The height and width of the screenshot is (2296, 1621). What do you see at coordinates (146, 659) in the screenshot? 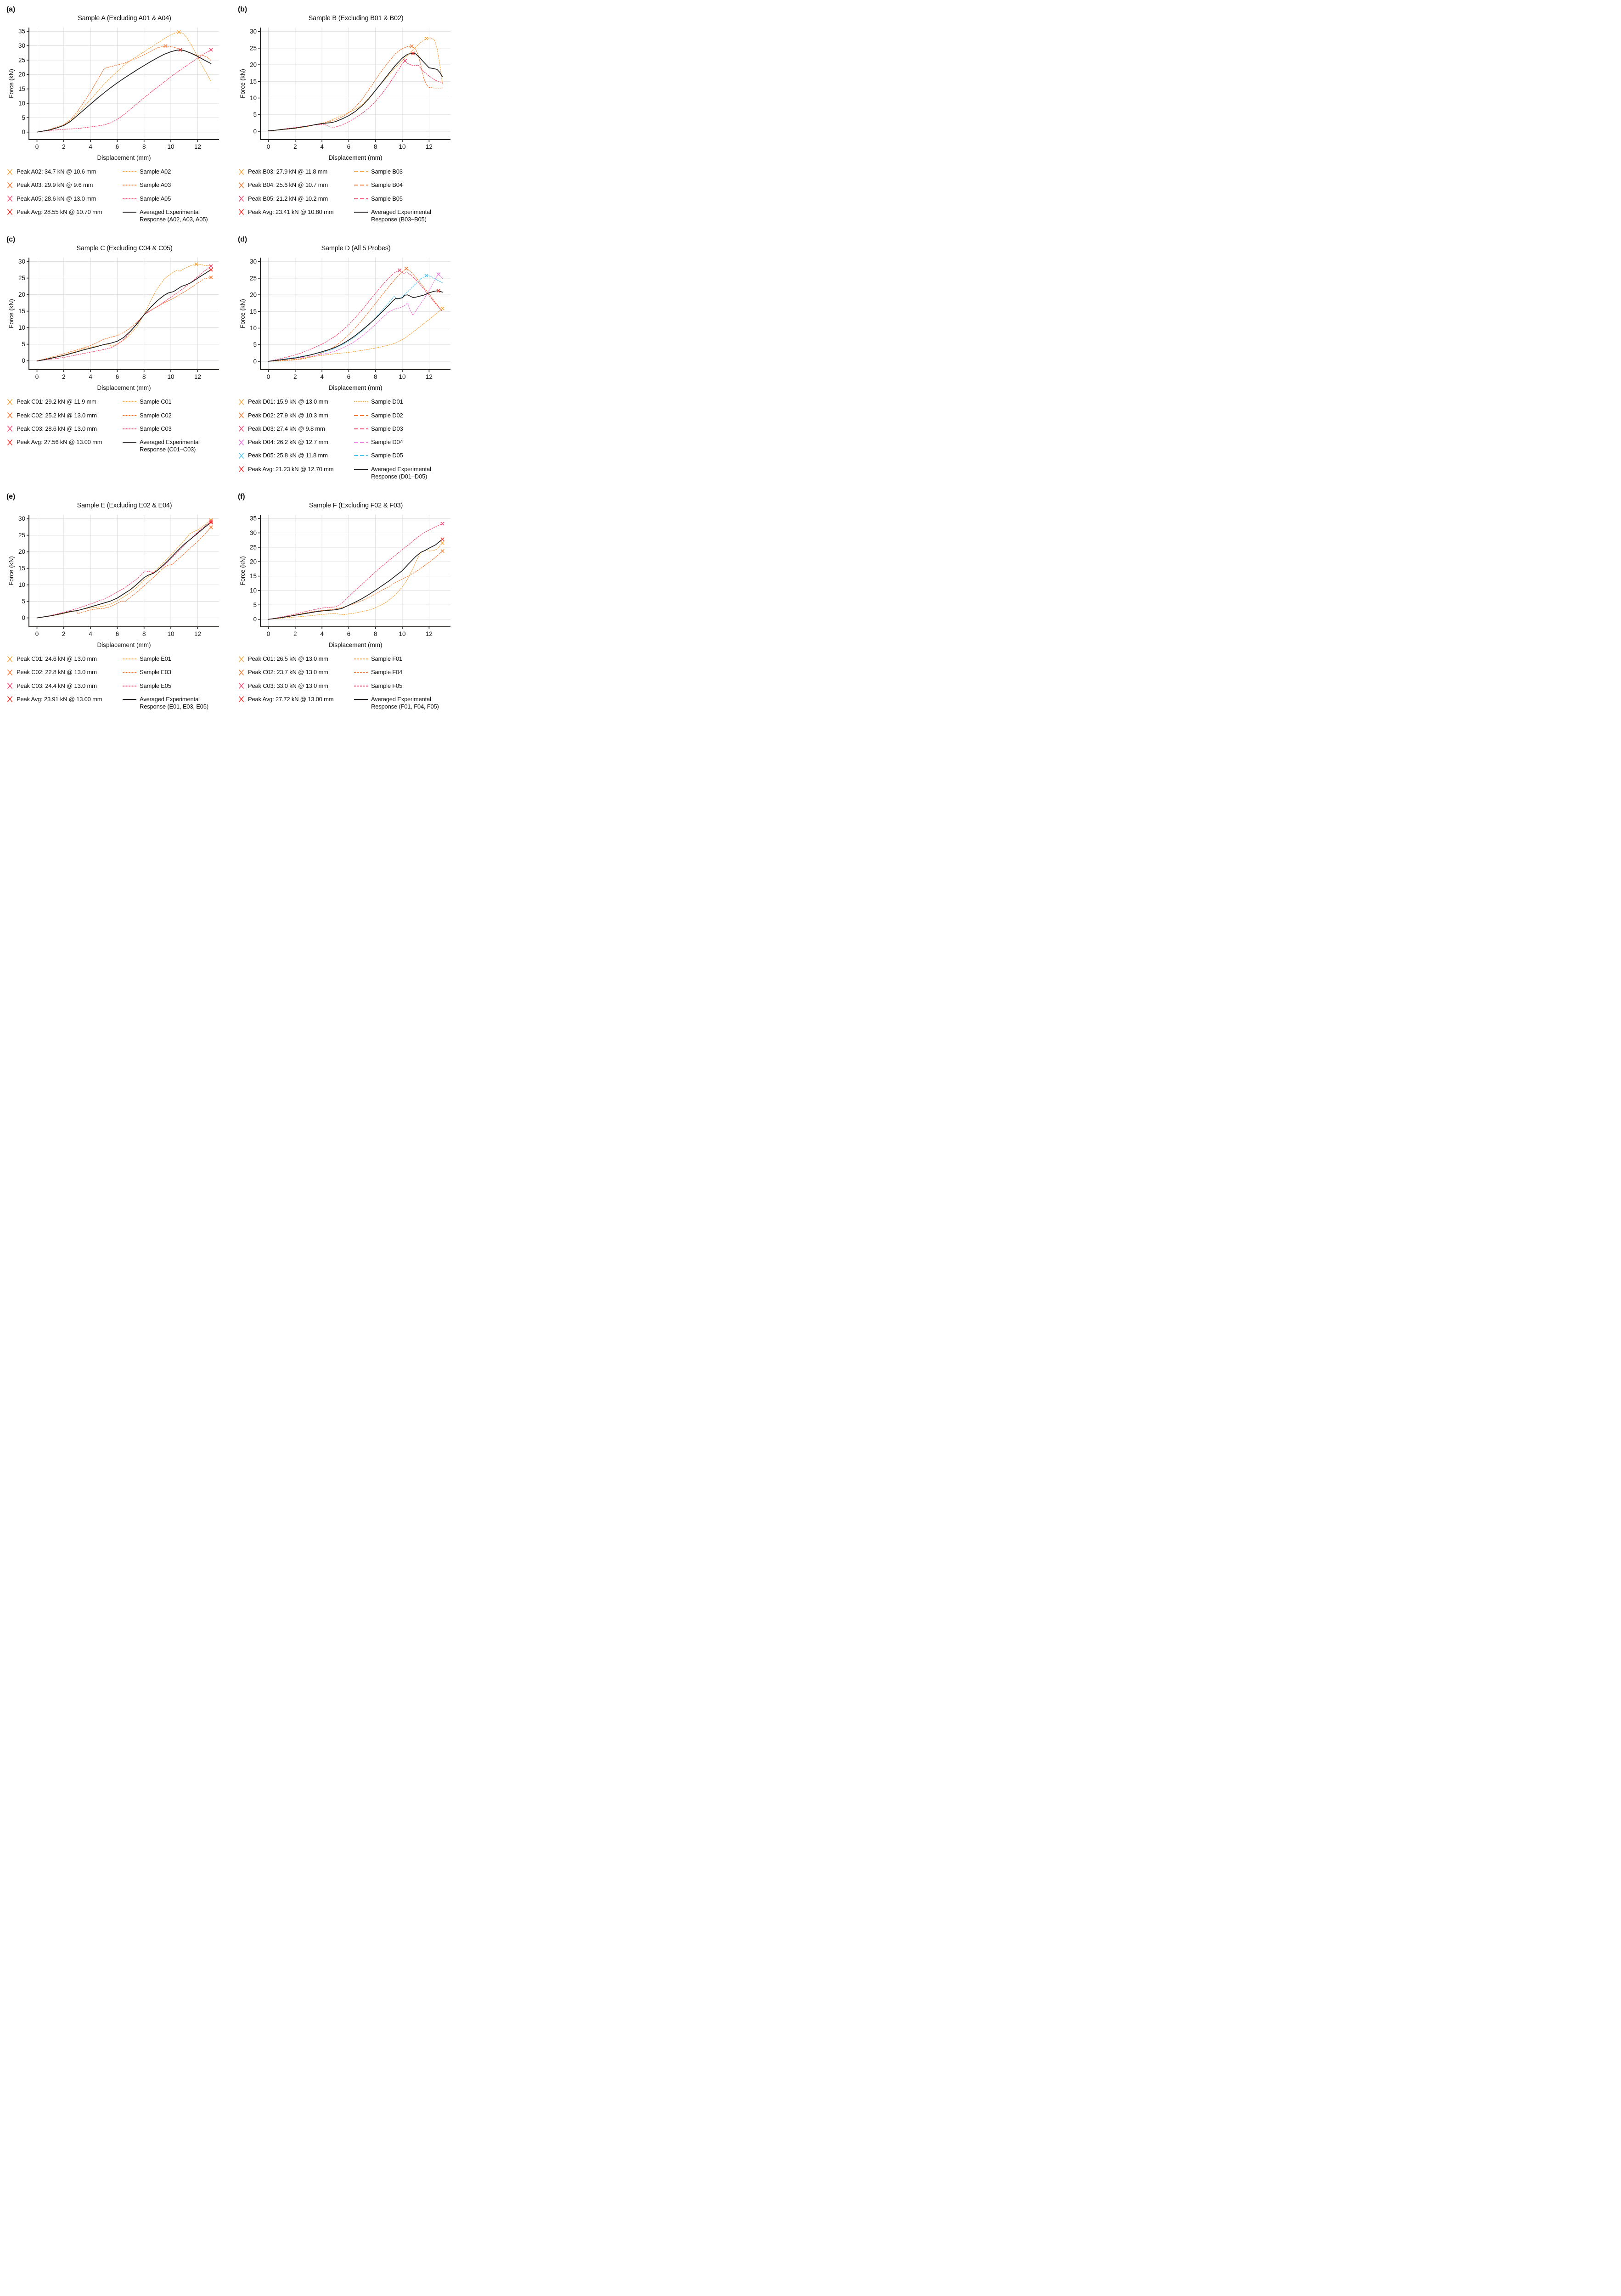
I see `series-legend-entry: Sample E01` at bounding box center [146, 659].